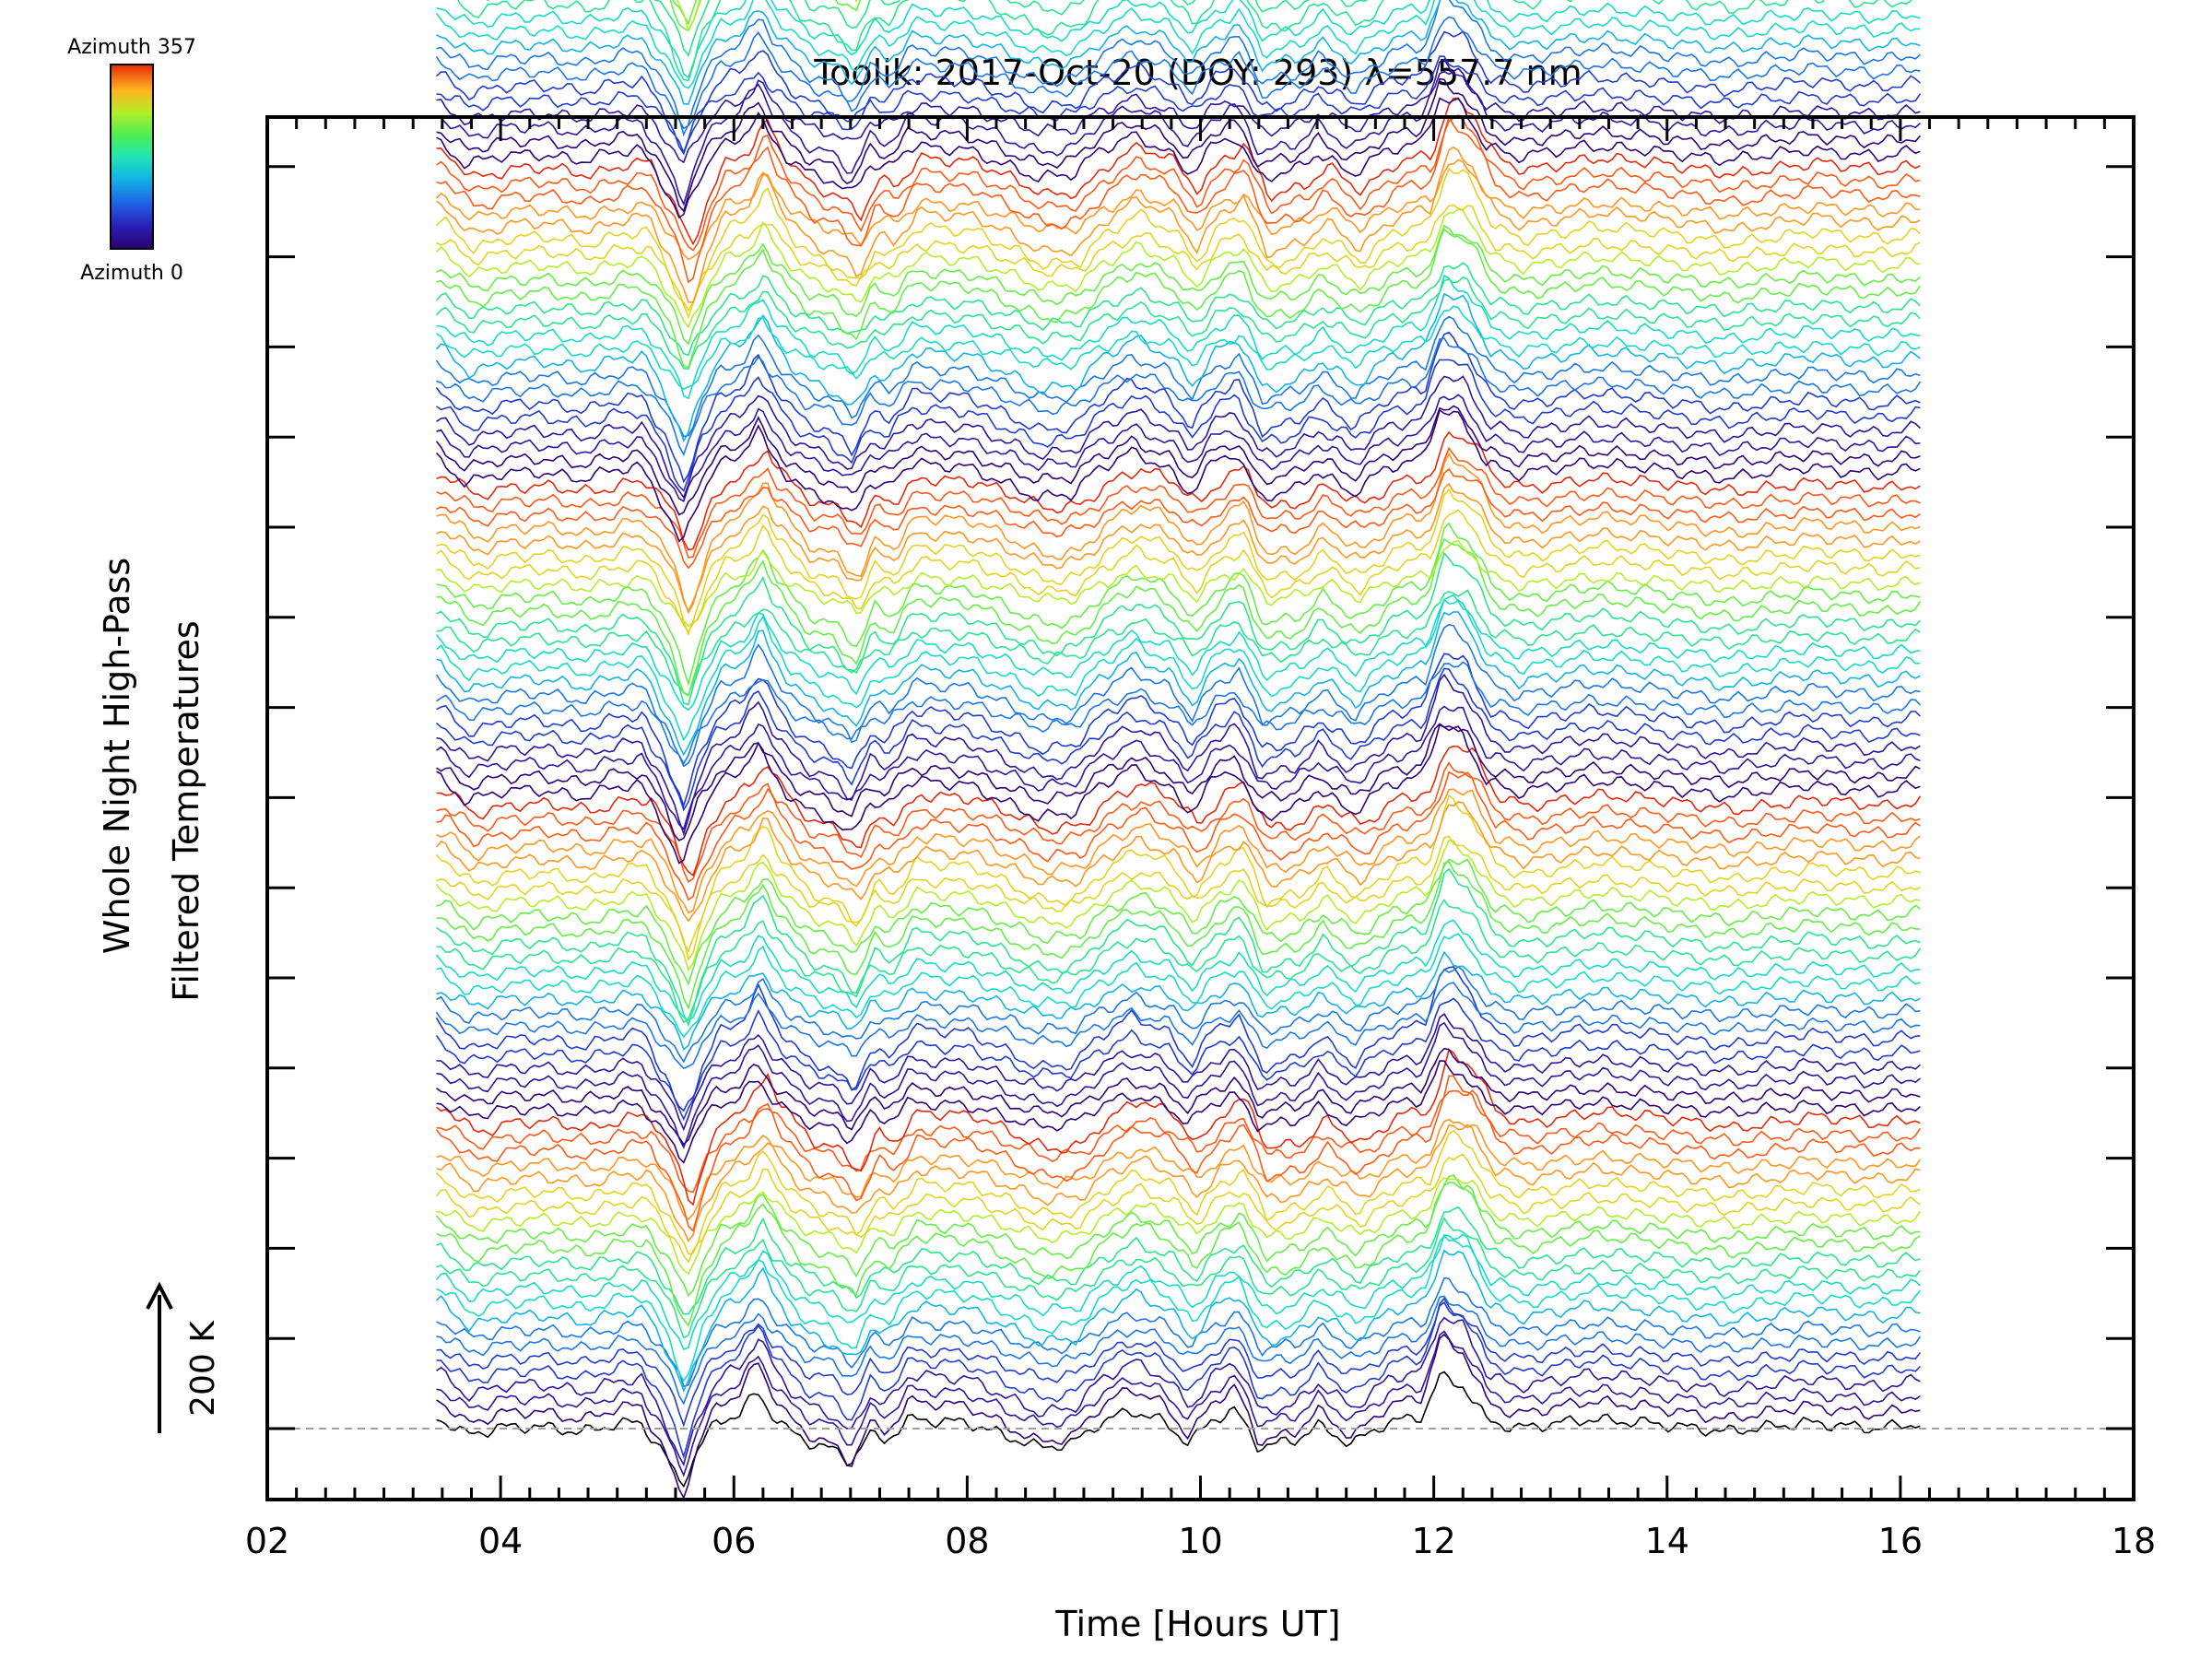 This screenshot has height=1659, width=2212. Describe the element at coordinates (132, 157) in the screenshot. I see `colorbar` at that location.